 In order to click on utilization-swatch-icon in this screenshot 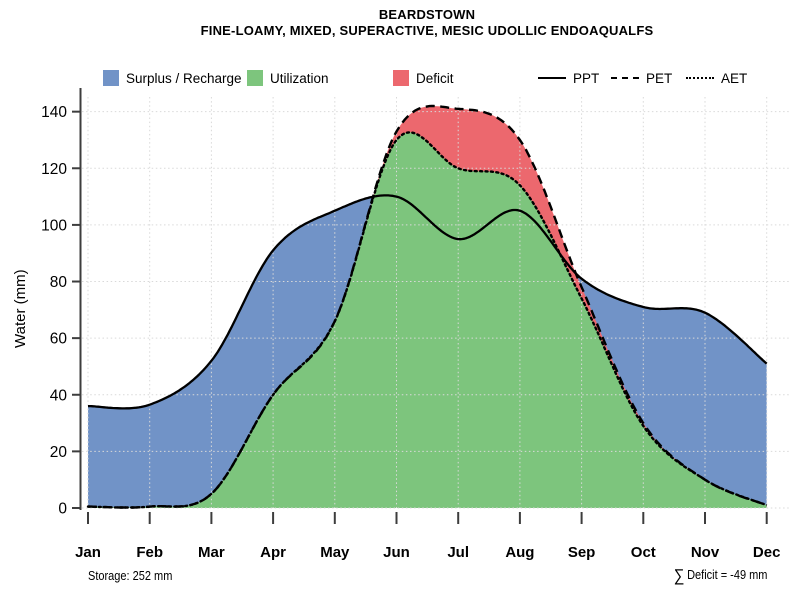, I will do `click(255, 78)`.